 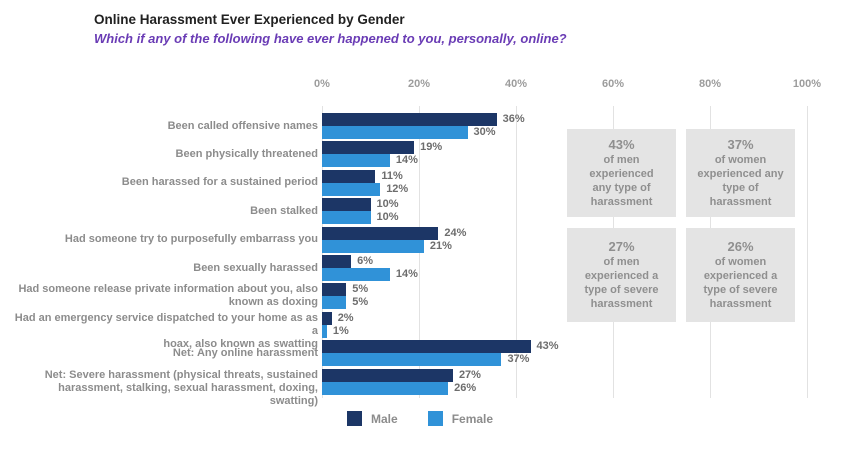 I want to click on value-label-female: 37%, so click(x=518, y=359).